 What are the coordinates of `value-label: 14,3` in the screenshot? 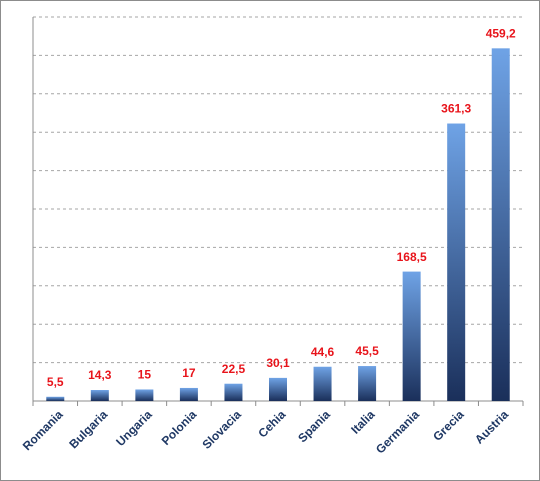 It's located at (100, 375).